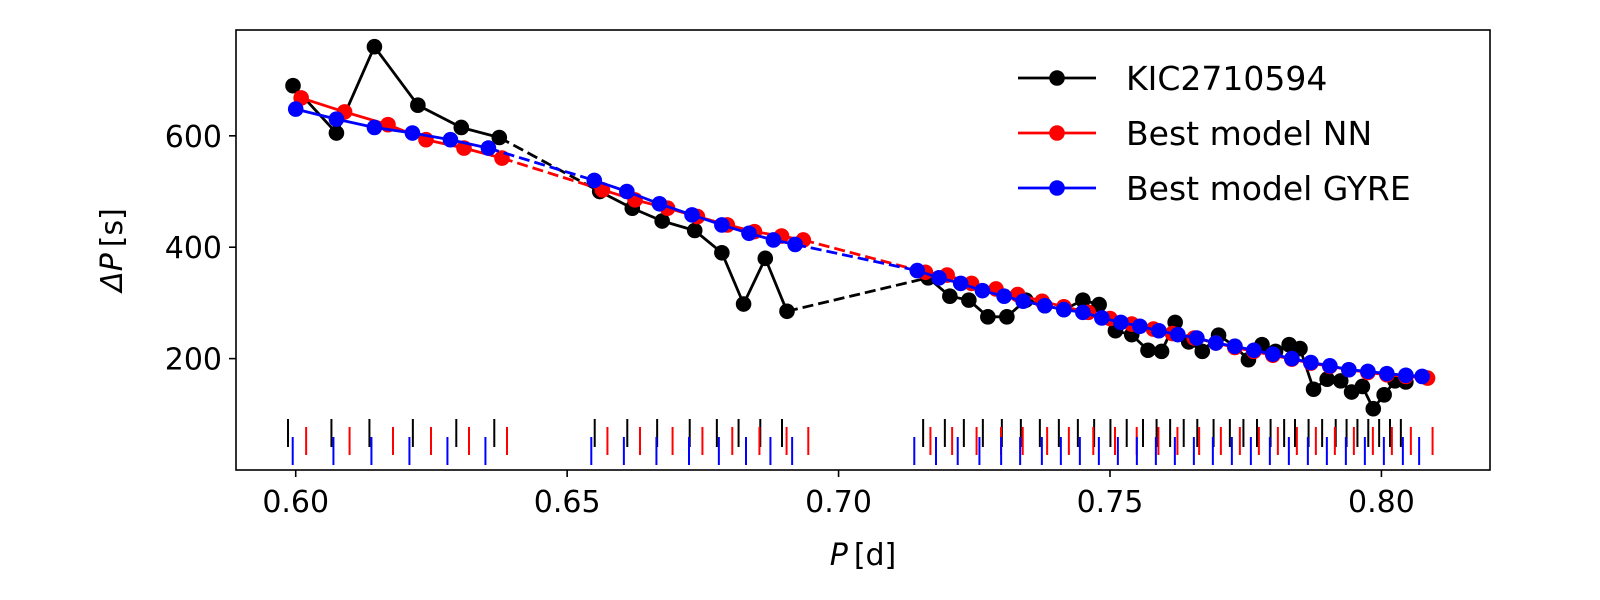 The width and height of the screenshot is (1600, 600). Describe the element at coordinates (112, 273) in the screenshot. I see `y-axis-symbol: ΔP` at that location.